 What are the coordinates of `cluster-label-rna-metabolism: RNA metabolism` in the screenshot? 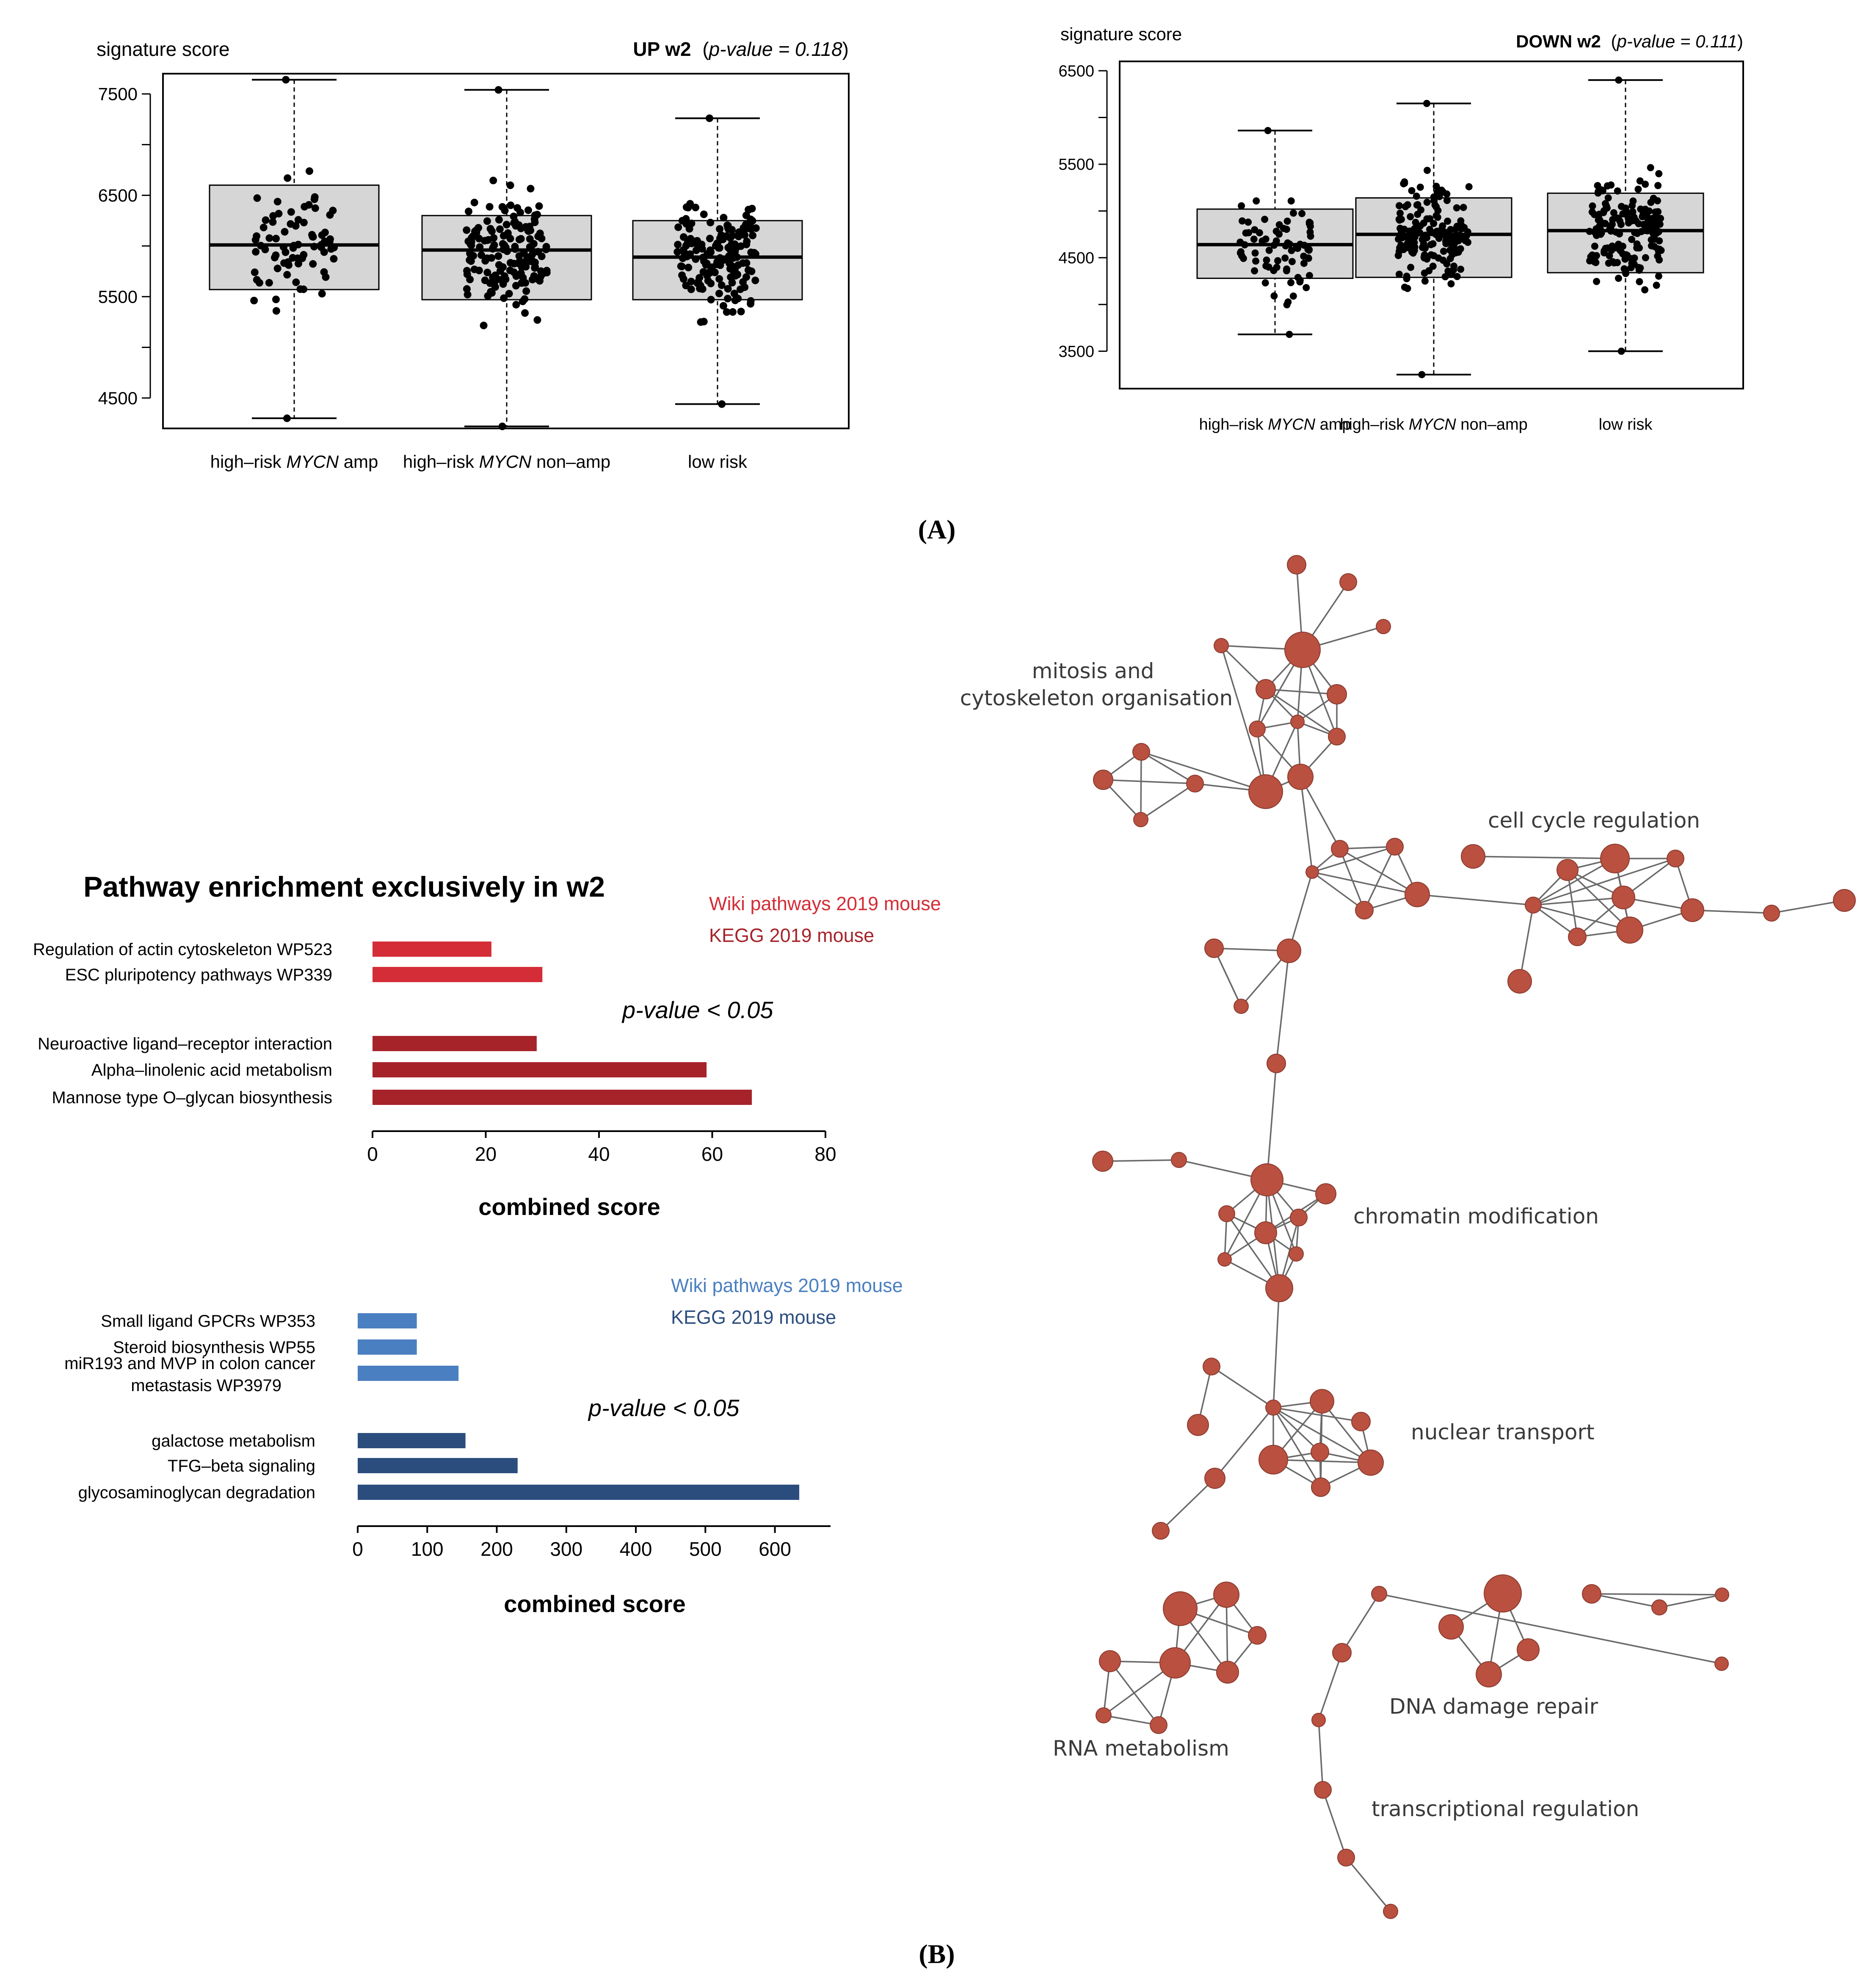 It's located at (1141, 1749).